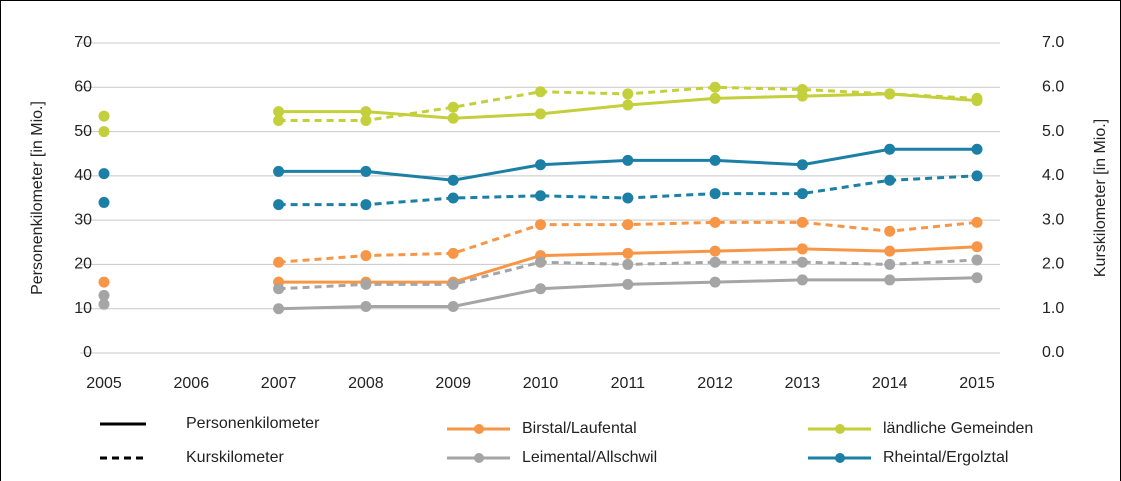 The width and height of the screenshot is (1121, 481). Describe the element at coordinates (192, 383) in the screenshot. I see `x-tick-label: 2006` at that location.